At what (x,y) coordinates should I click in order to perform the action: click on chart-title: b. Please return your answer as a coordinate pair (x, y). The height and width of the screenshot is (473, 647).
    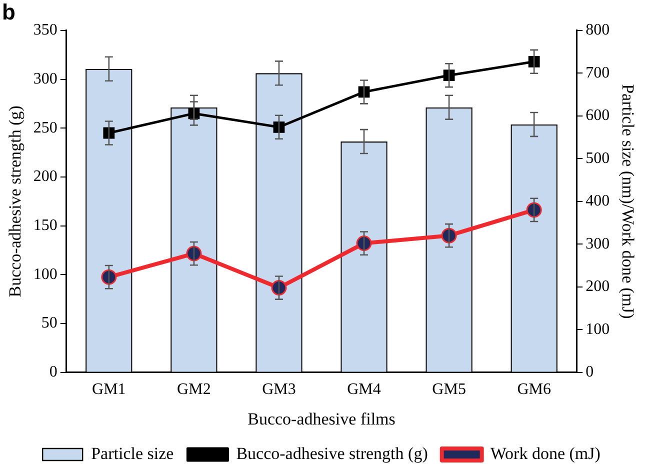
    Looking at the image, I should click on (9, 12).